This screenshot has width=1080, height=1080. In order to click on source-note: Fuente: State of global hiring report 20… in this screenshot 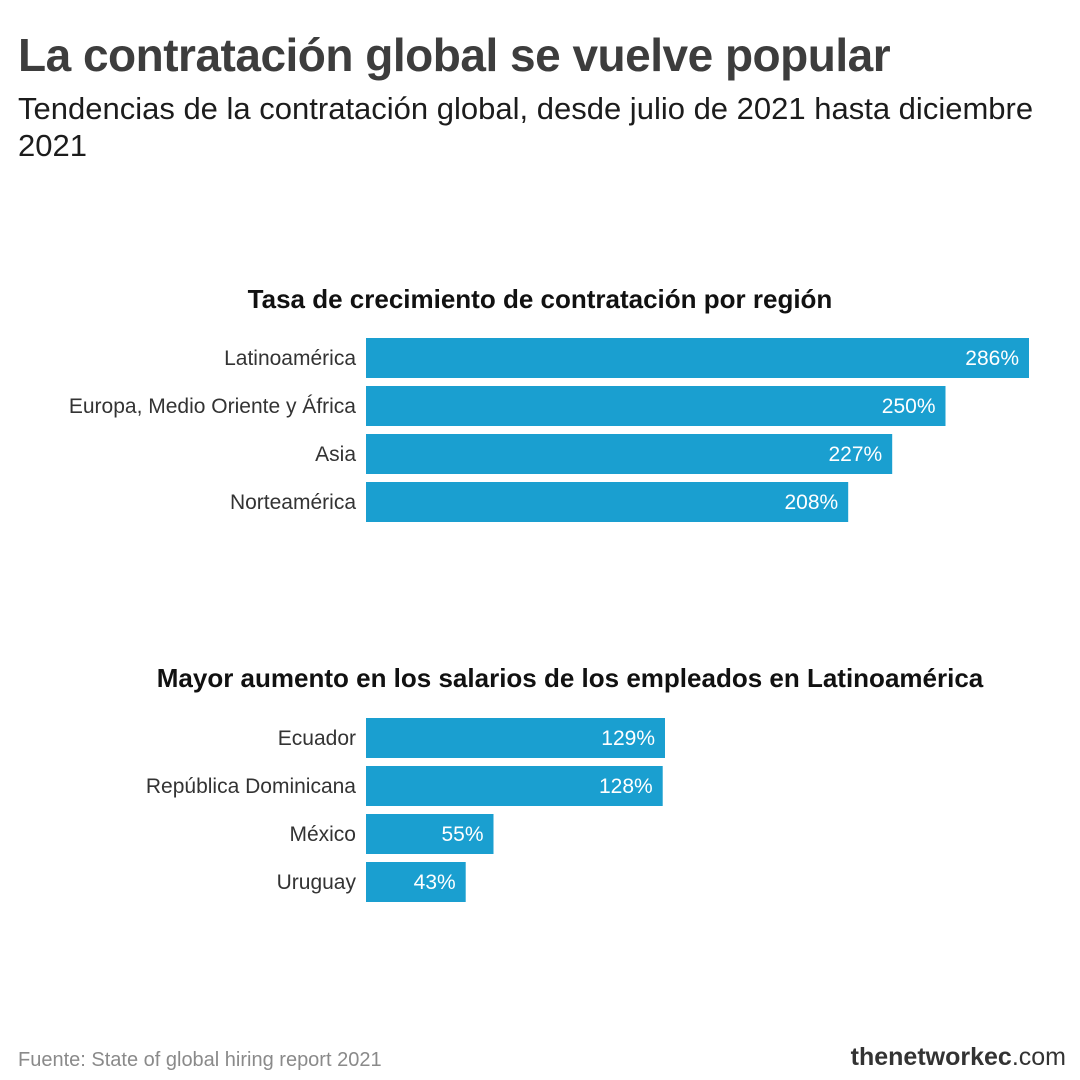, I will do `click(200, 1060)`.